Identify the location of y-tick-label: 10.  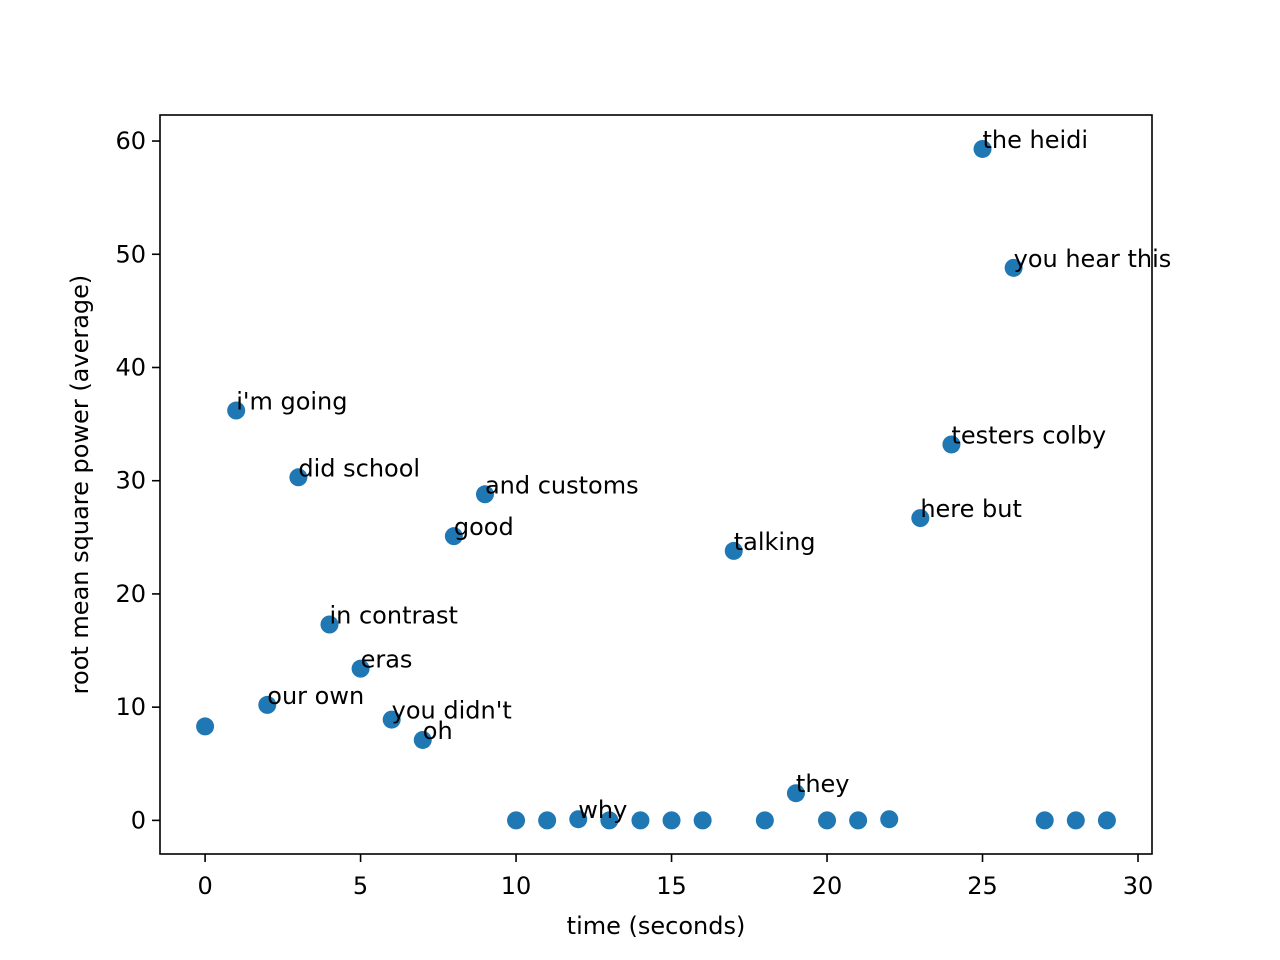
(130, 707).